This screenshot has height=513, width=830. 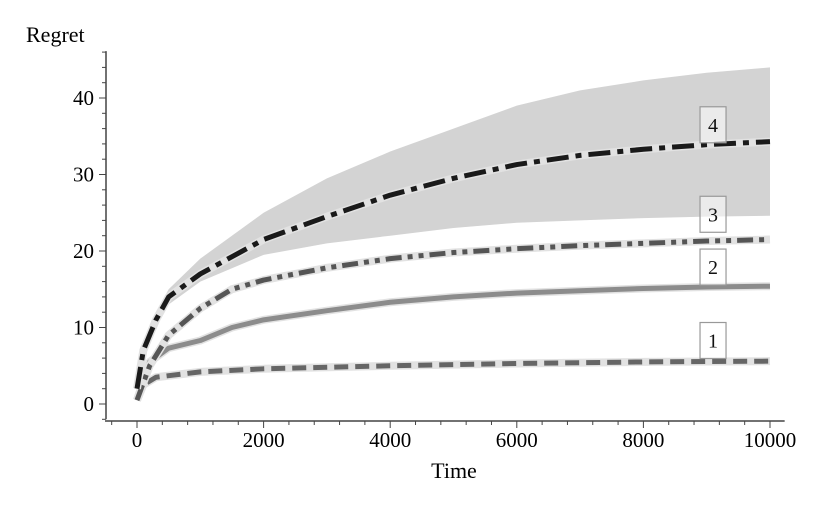 I want to click on x-tick-label: 8000, so click(x=643, y=440).